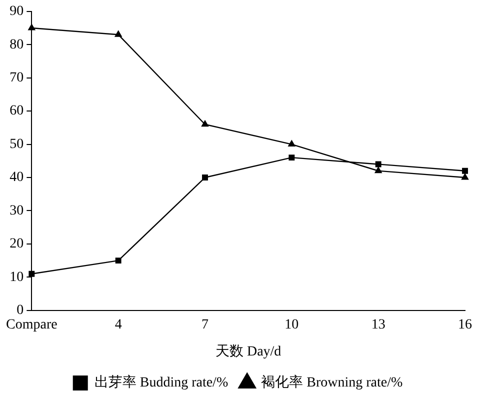  I want to click on x-tick-label: 10, so click(291, 324).